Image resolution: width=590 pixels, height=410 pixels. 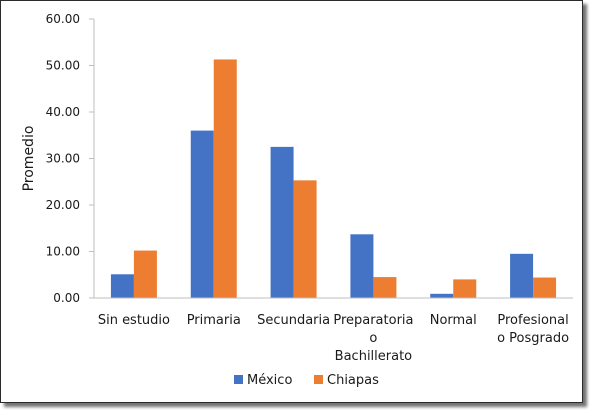 I want to click on y-tick-label: 10.00, so click(x=63, y=252).